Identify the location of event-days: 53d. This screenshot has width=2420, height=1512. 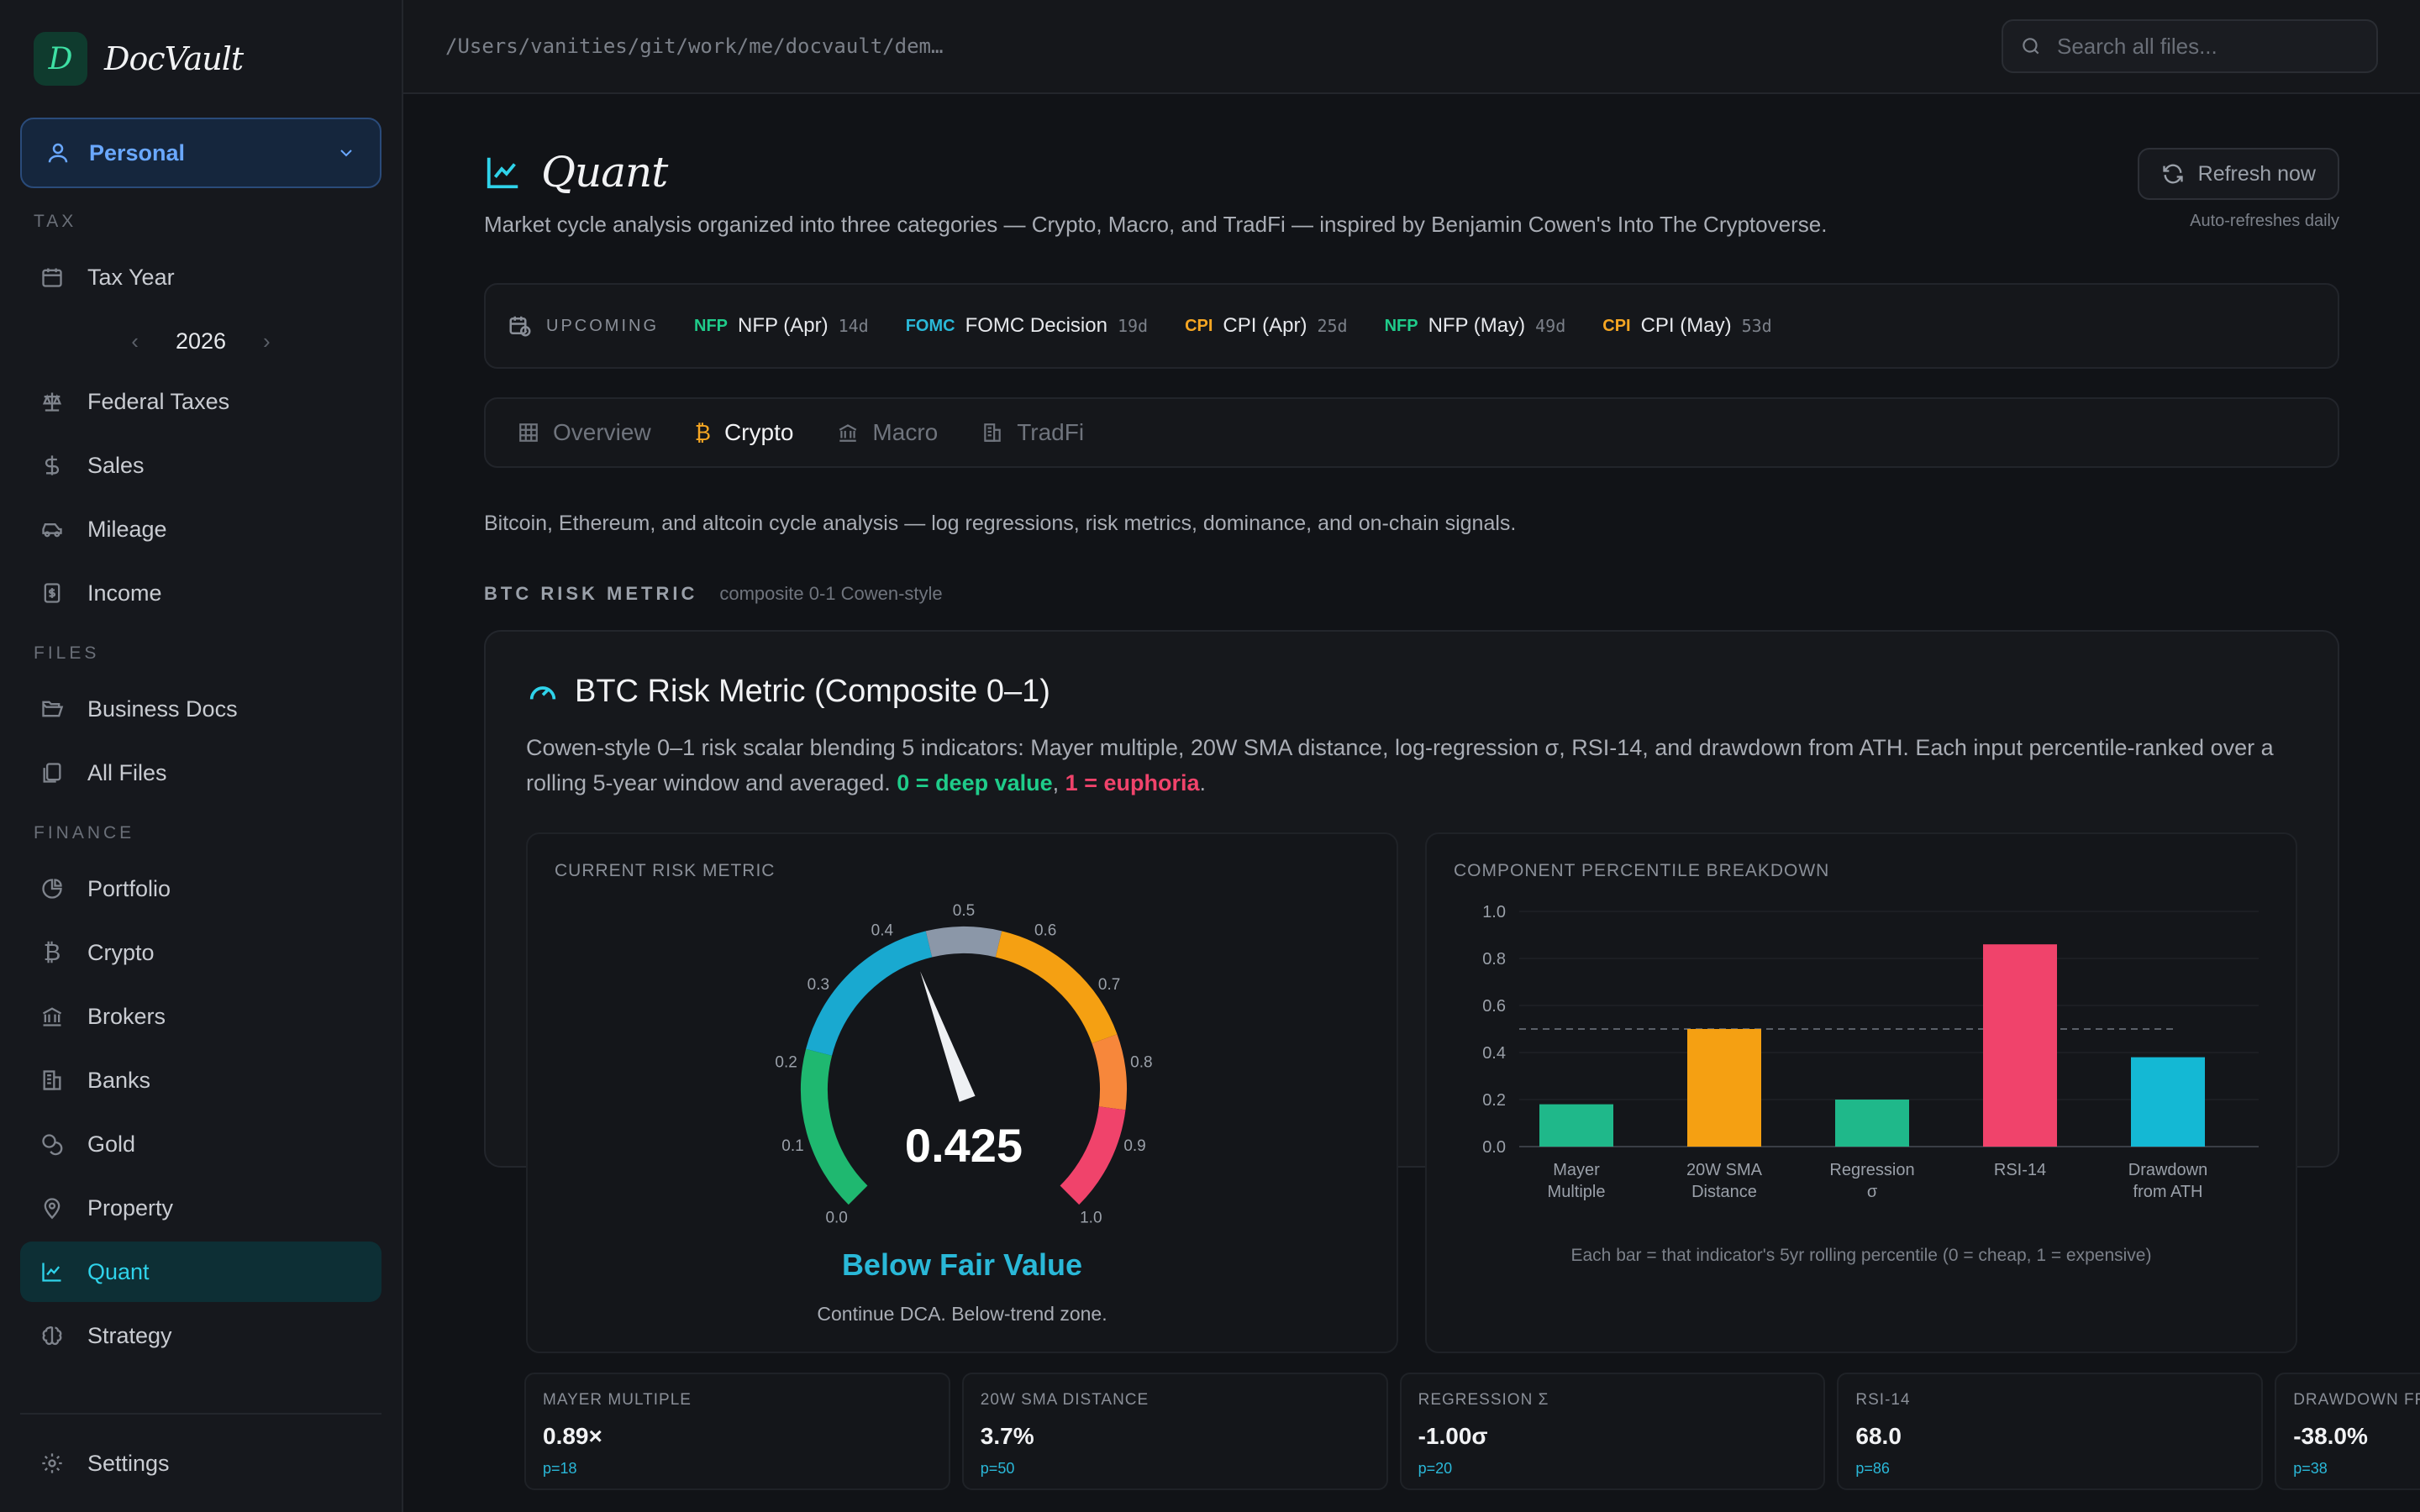
(1756, 326).